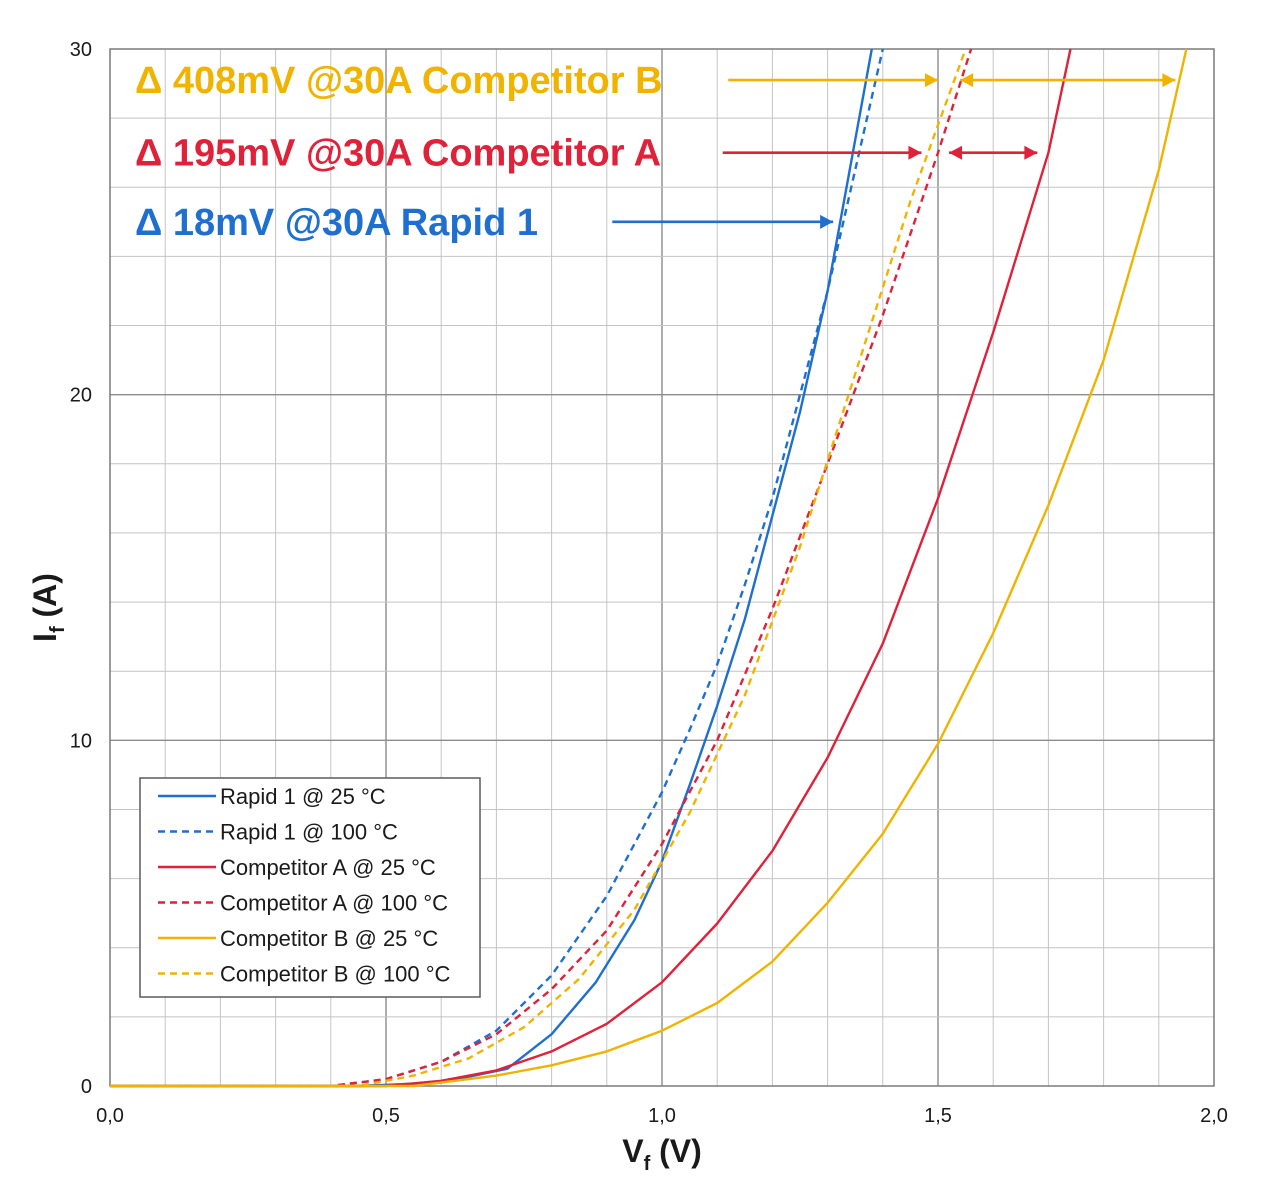  Describe the element at coordinates (58, 629) in the screenshot. I see `y-axis-title-sub: f` at that location.